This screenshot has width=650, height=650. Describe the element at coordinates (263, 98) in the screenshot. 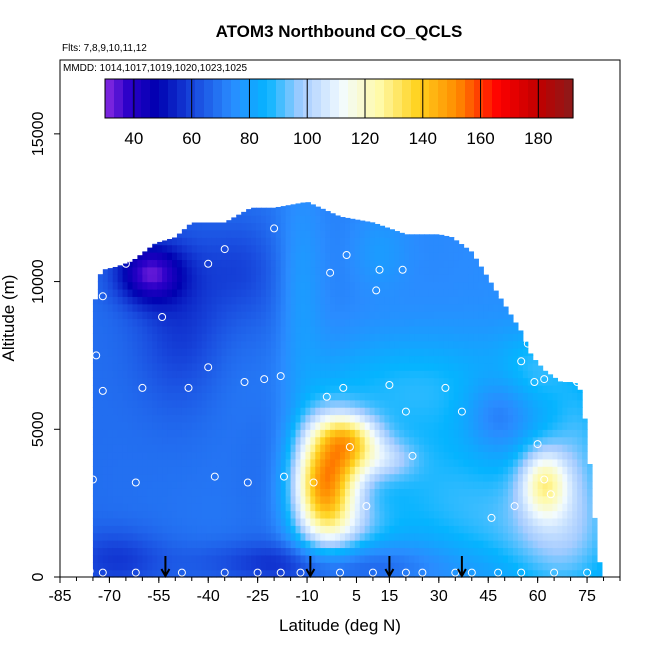

I see `colorbar-segment` at that location.